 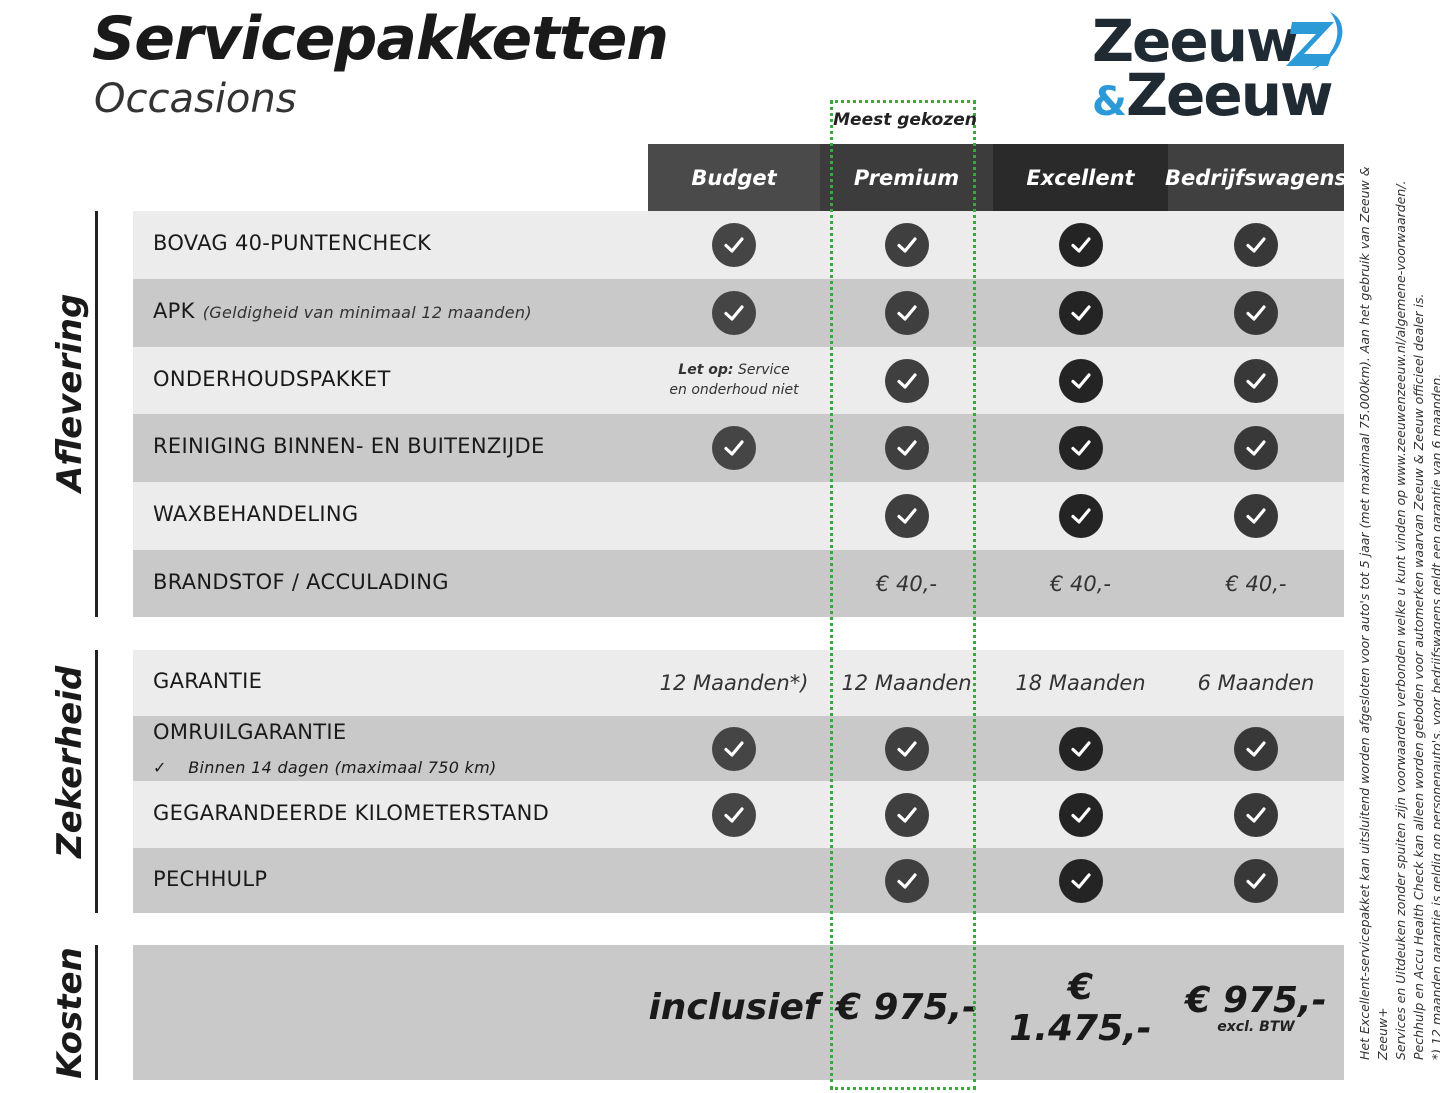 I want to click on cell-premium: 12 Maanden, so click(x=906, y=683).